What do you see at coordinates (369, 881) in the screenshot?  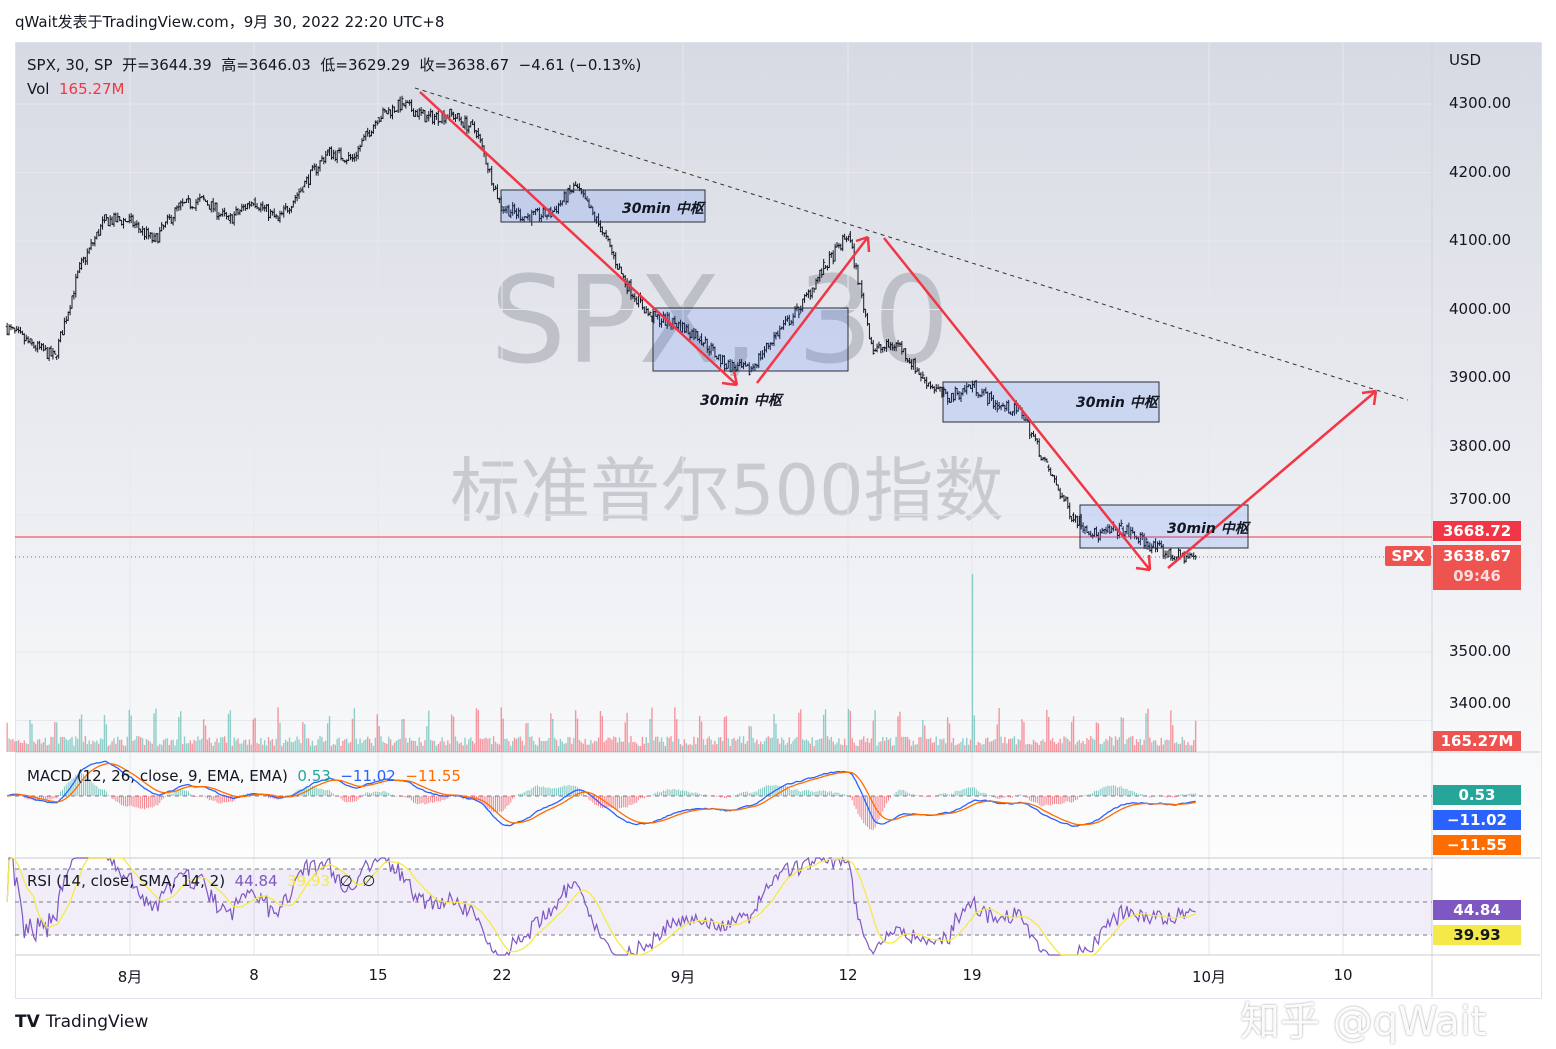 I see `rsi-extra: ∅` at bounding box center [369, 881].